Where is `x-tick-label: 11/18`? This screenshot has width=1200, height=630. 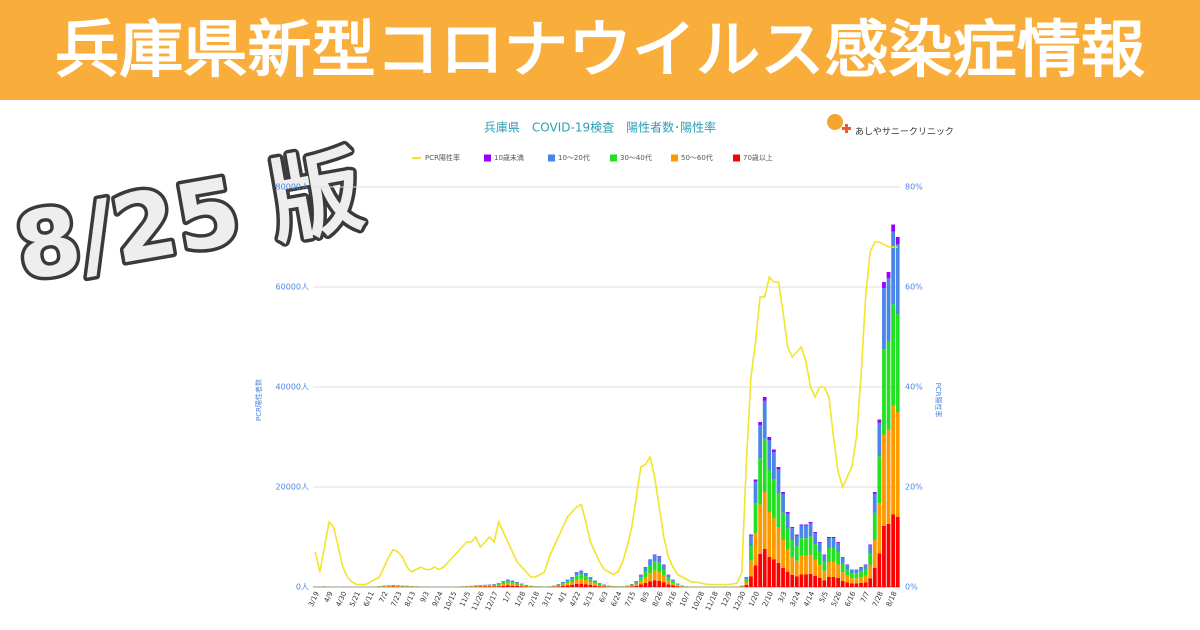
x-tick-label: 11/18 is located at coordinates (712, 601).